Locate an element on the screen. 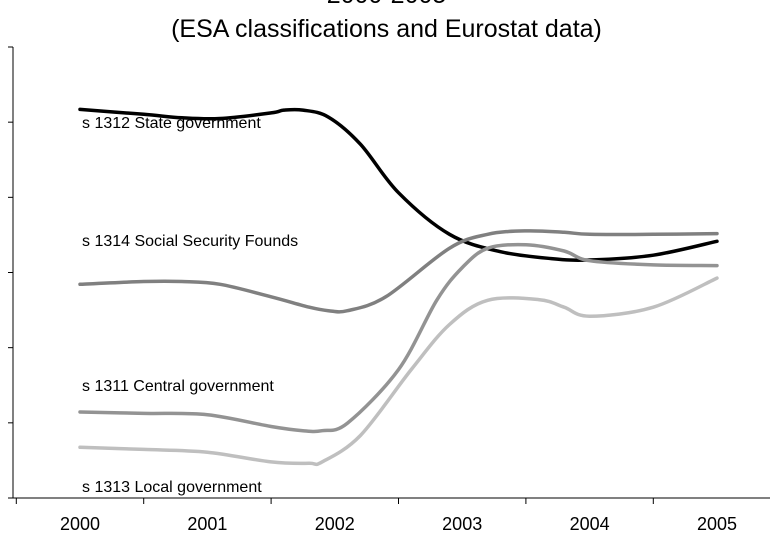 The image size is (773, 536). x-tick-label: 2003 is located at coordinates (462, 524).